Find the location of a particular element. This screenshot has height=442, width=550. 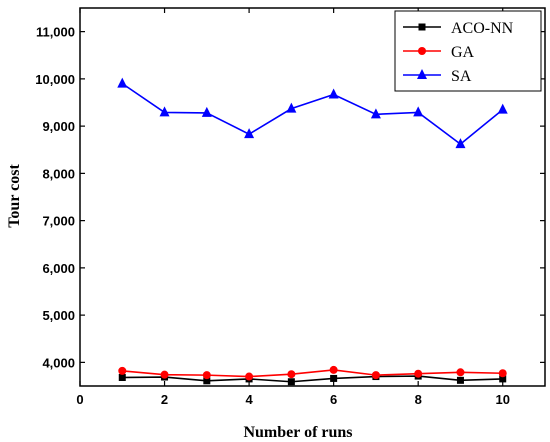

y-tick-label: 7,000 is located at coordinates (58, 221).